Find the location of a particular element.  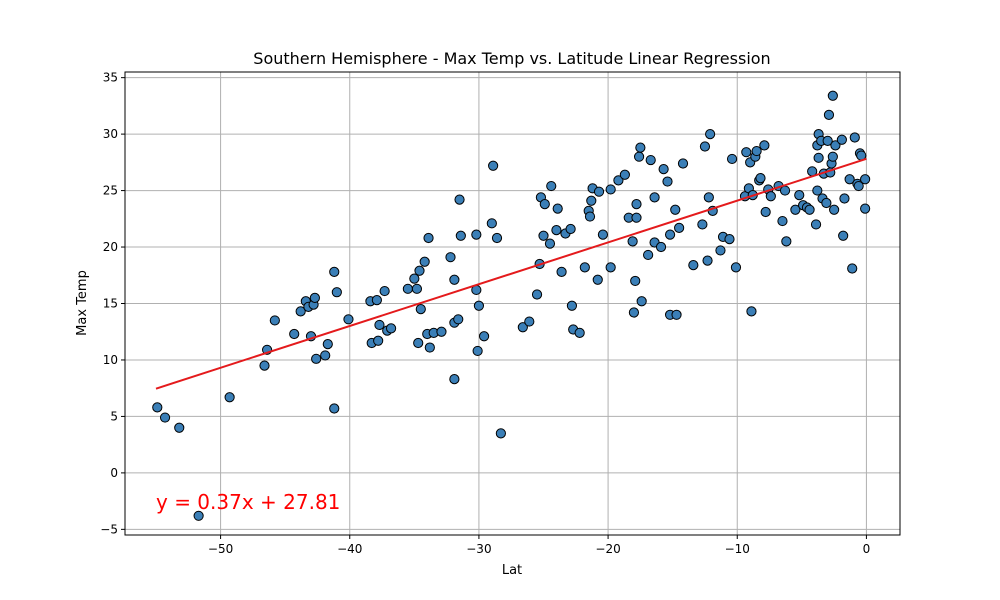

y-tick-label: 5 is located at coordinates (114, 416).